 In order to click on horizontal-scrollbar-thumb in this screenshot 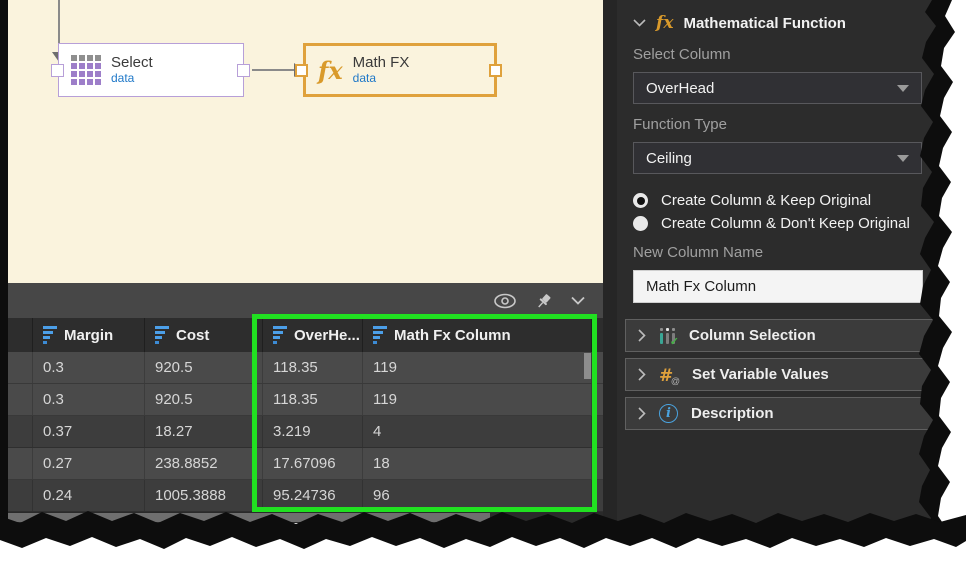, I will do `click(249, 517)`.